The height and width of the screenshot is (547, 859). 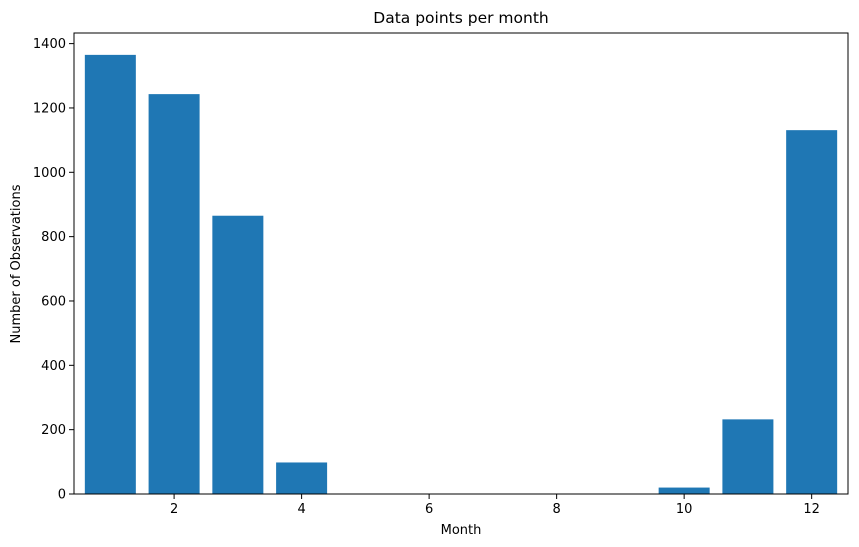 I want to click on y-axis-label: Number of Observations, so click(x=16, y=263).